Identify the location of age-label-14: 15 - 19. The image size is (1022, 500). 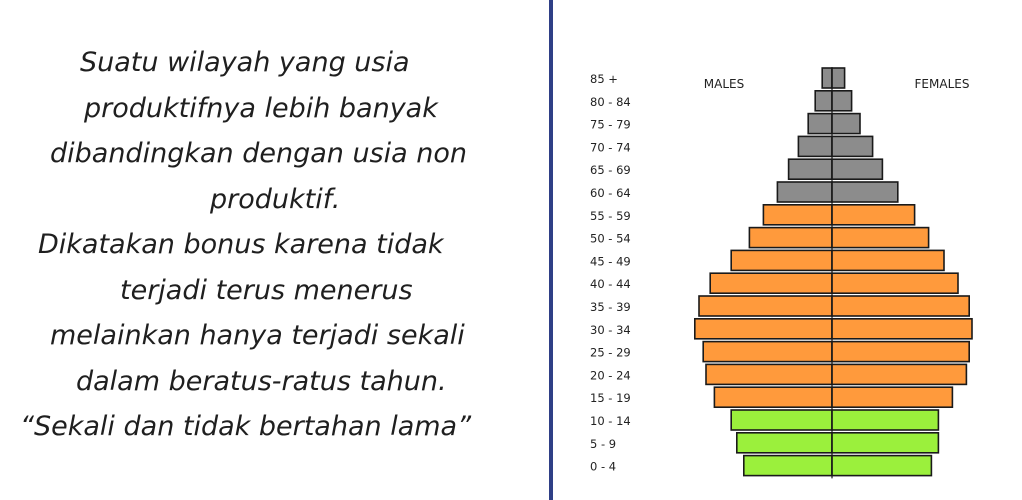
(610, 398).